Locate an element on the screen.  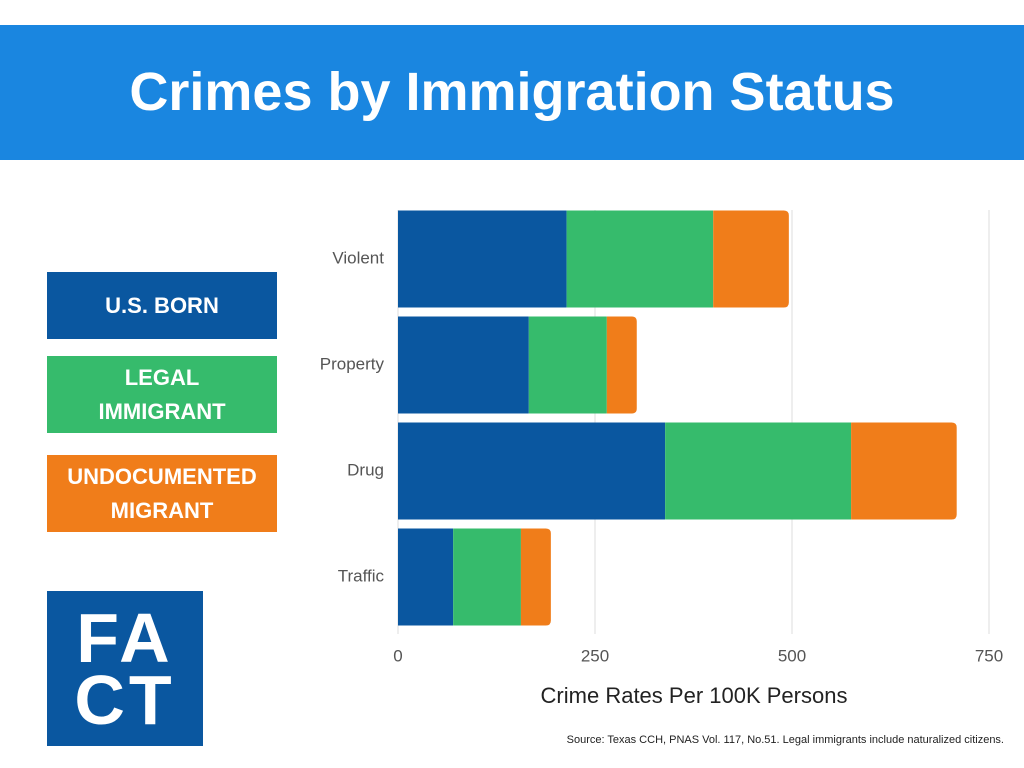
x-tick-label: 0 is located at coordinates (397, 655).